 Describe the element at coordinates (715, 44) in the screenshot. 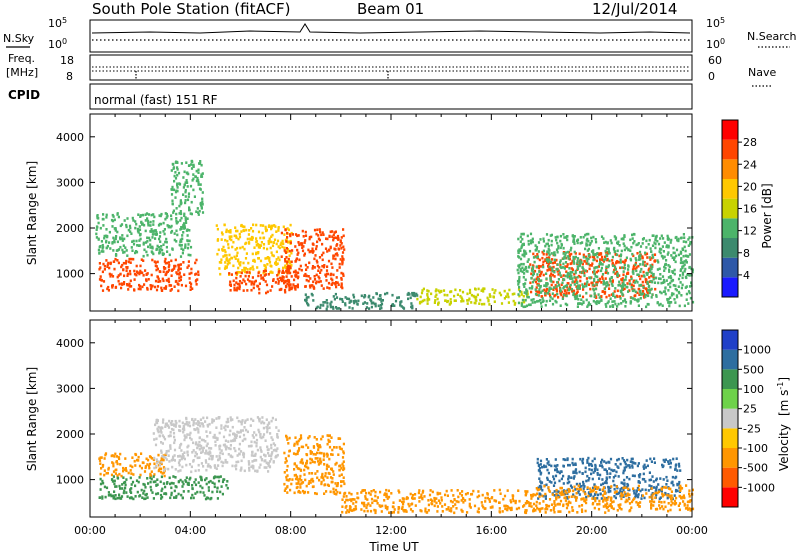

I see `nsearch-tick-bottom: 100` at that location.